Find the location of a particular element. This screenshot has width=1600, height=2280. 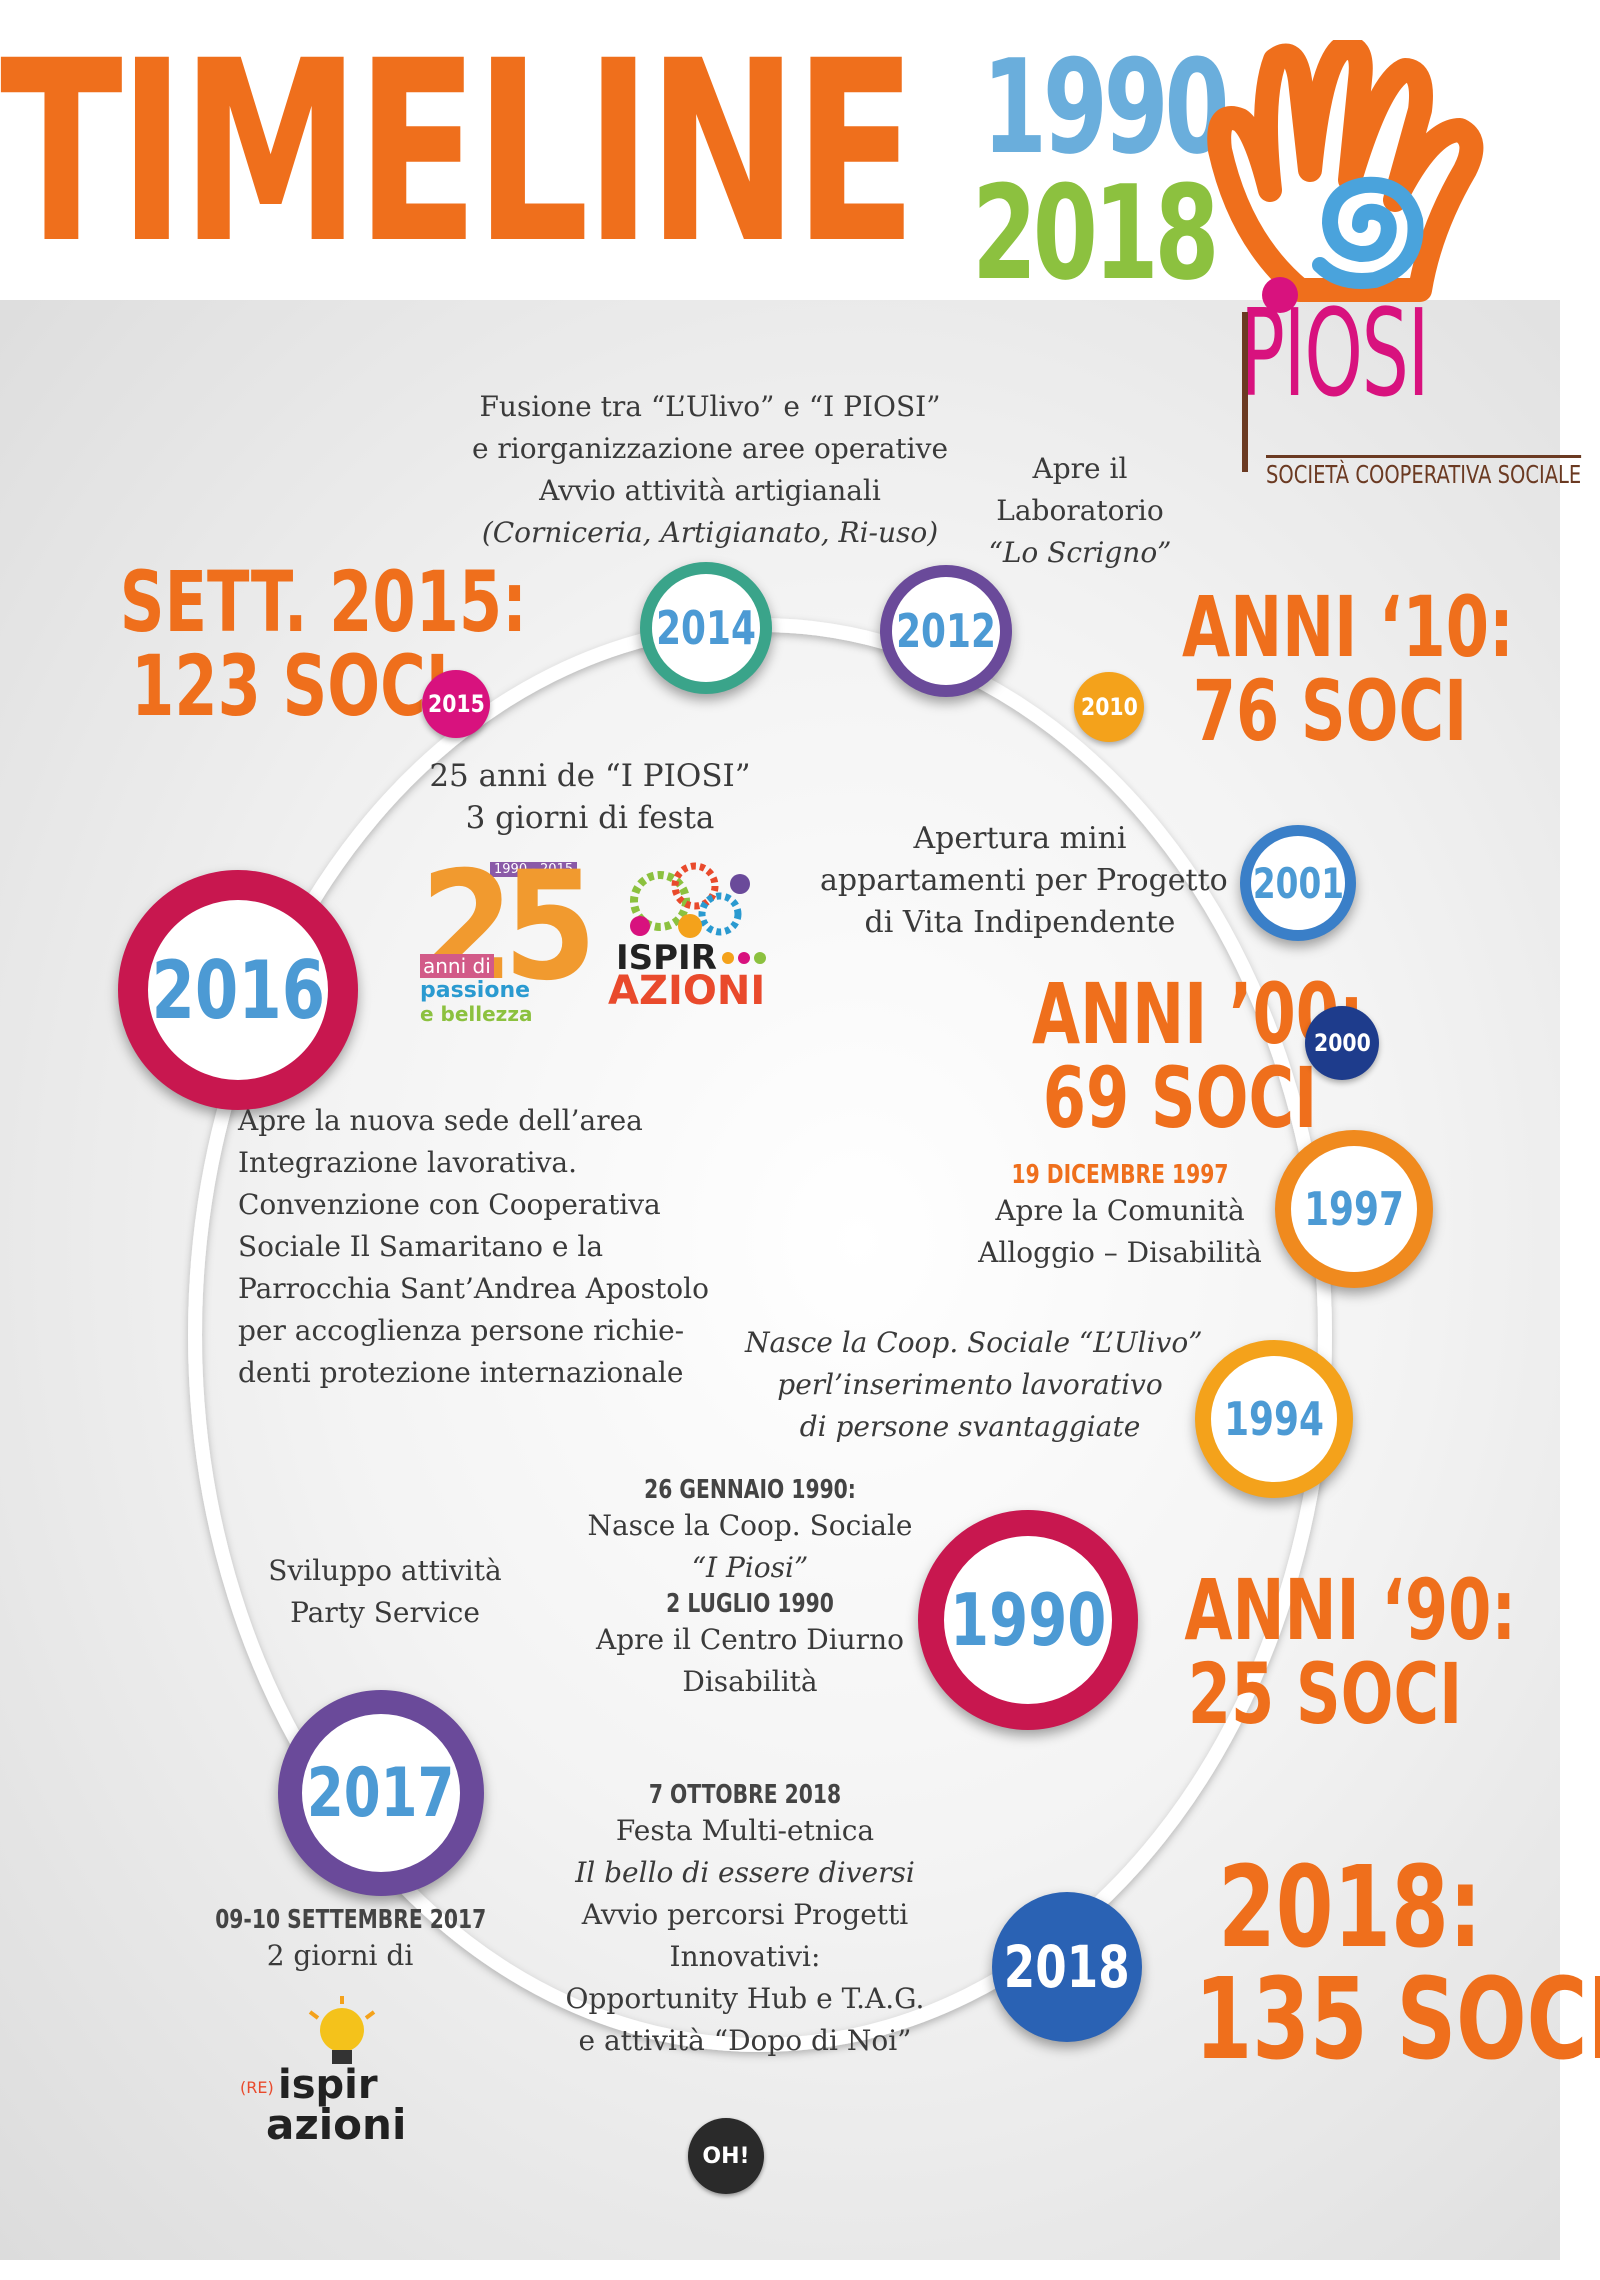

event-2012: Apre il Laboratorio “Lo Scrigno” is located at coordinates (1080, 510).